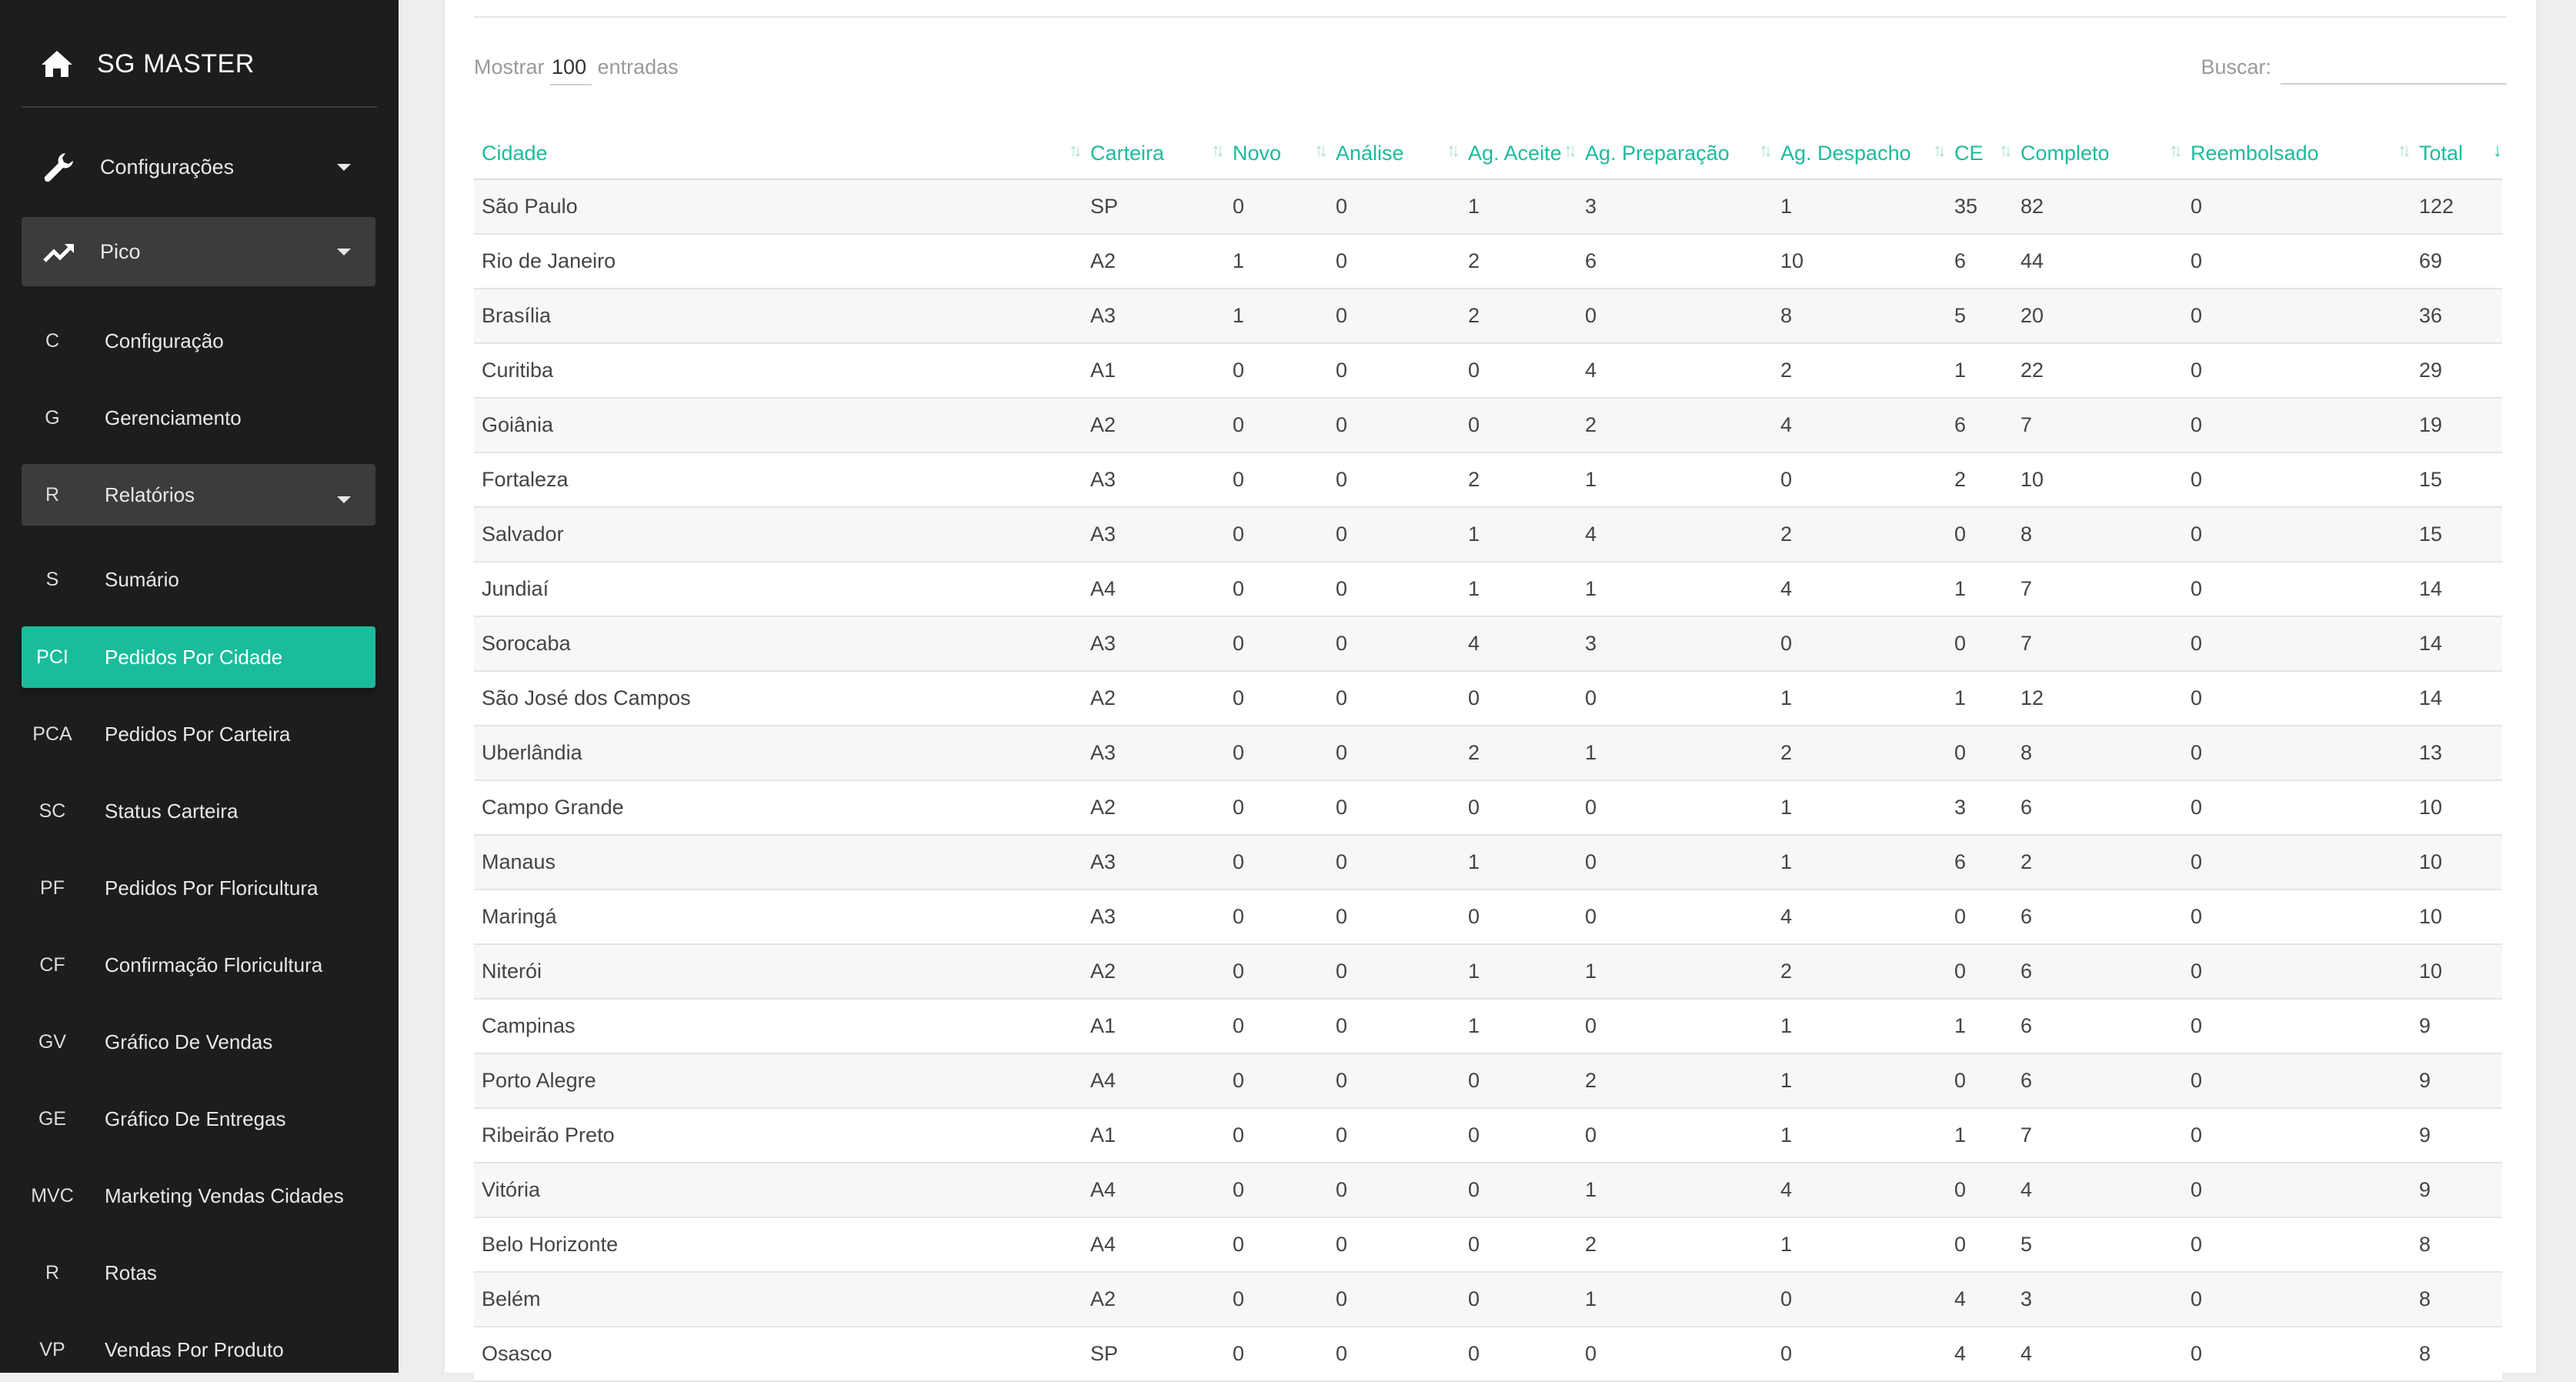 The image size is (2576, 1382). I want to click on table-cell: 20, so click(2098, 316).